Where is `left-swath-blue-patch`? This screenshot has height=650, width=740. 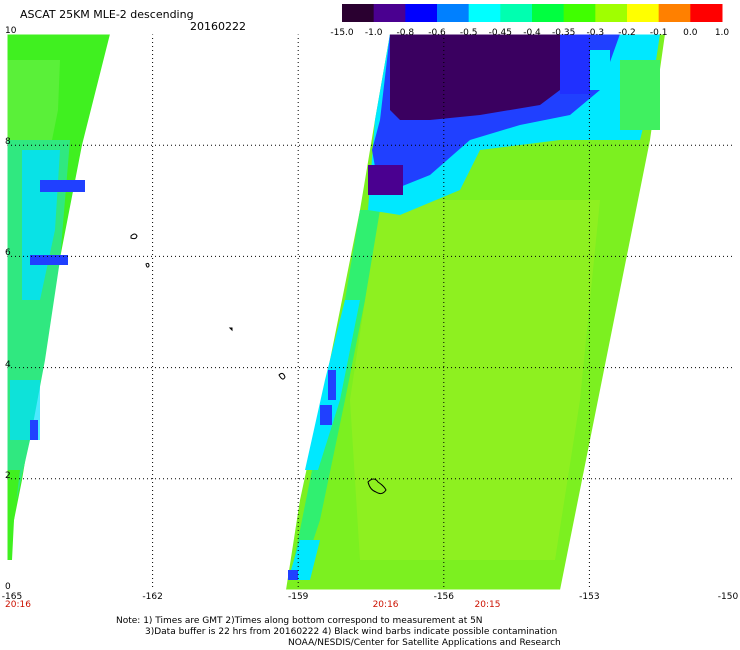 left-swath-blue-patch is located at coordinates (62, 186).